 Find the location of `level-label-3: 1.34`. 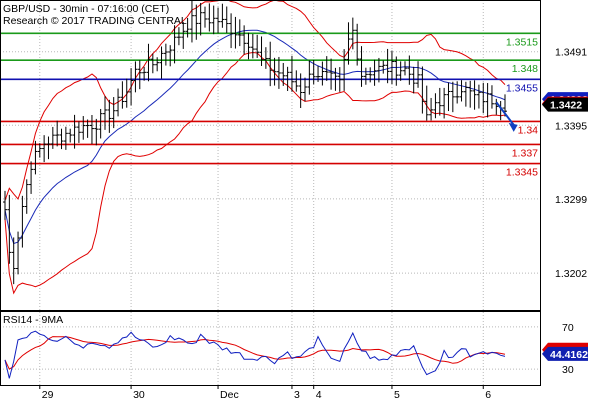

level-label-3: 1.34 is located at coordinates (528, 130).